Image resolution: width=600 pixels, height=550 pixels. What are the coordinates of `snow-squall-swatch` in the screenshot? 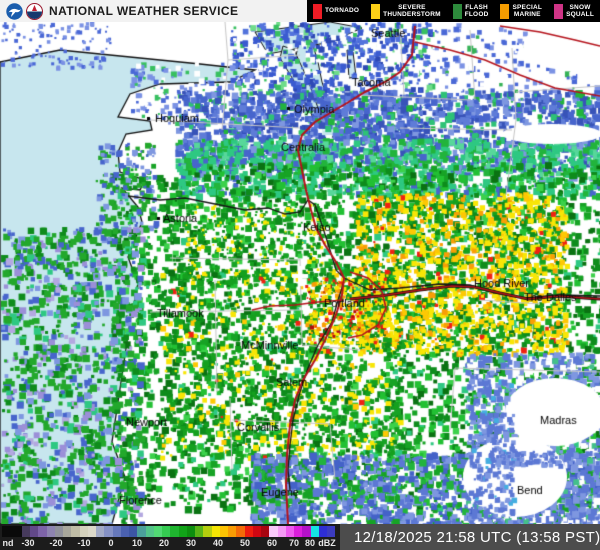 It's located at (559, 11).